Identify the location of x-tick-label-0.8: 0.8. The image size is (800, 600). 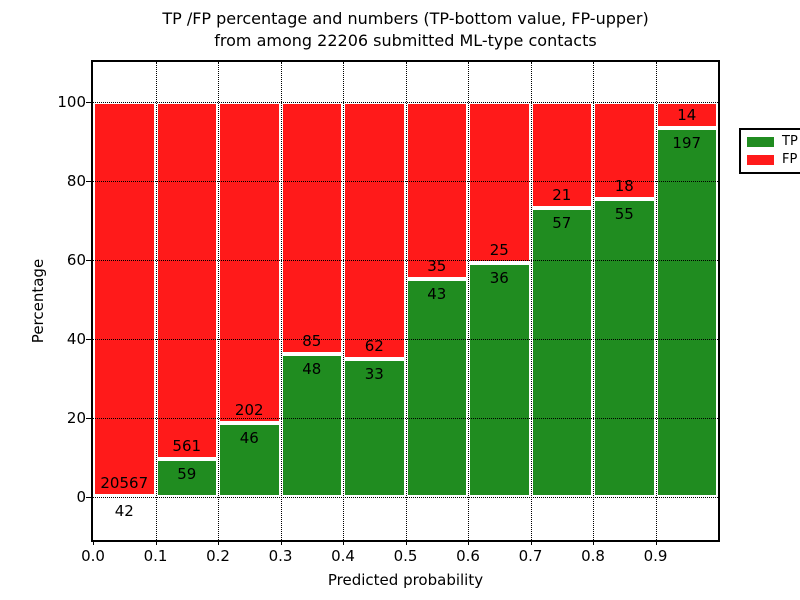
(593, 556).